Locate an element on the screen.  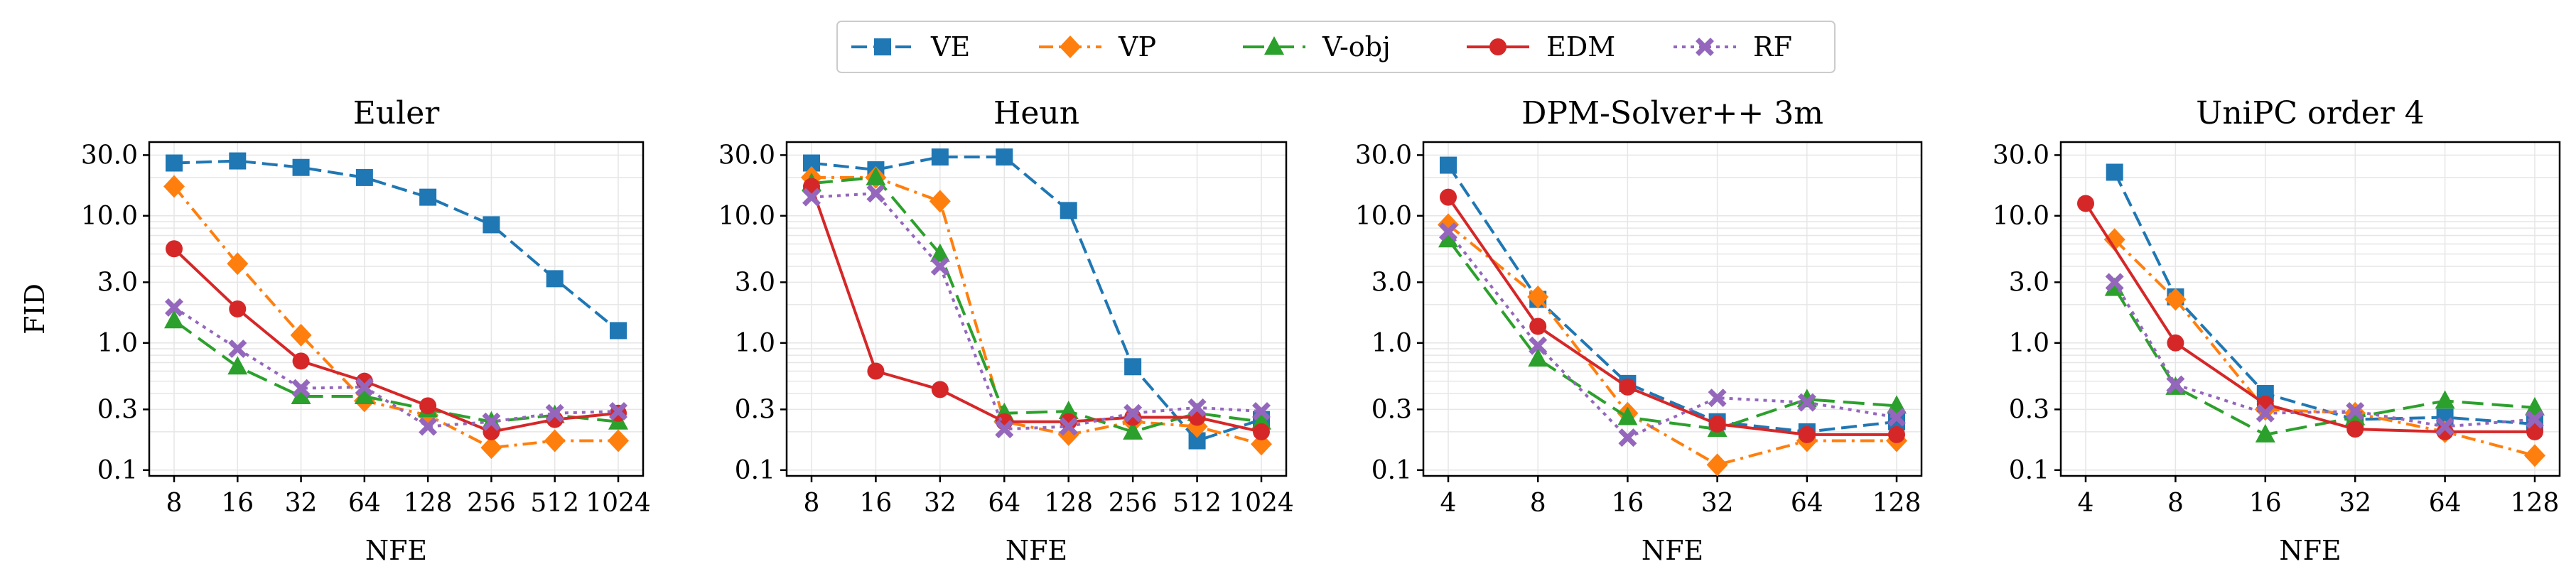
x-tick-label: 1024 is located at coordinates (618, 503).